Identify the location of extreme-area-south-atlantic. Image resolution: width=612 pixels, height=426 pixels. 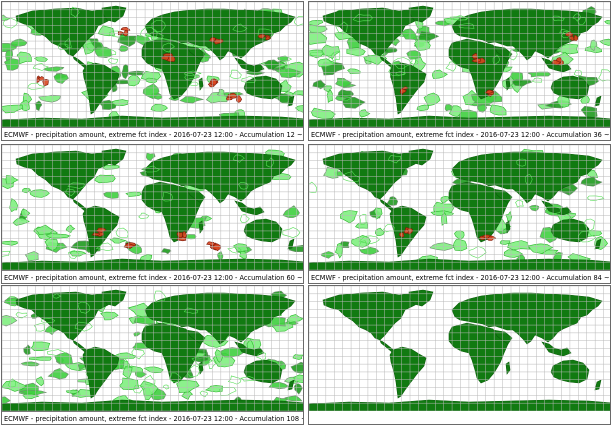
(130, 245).